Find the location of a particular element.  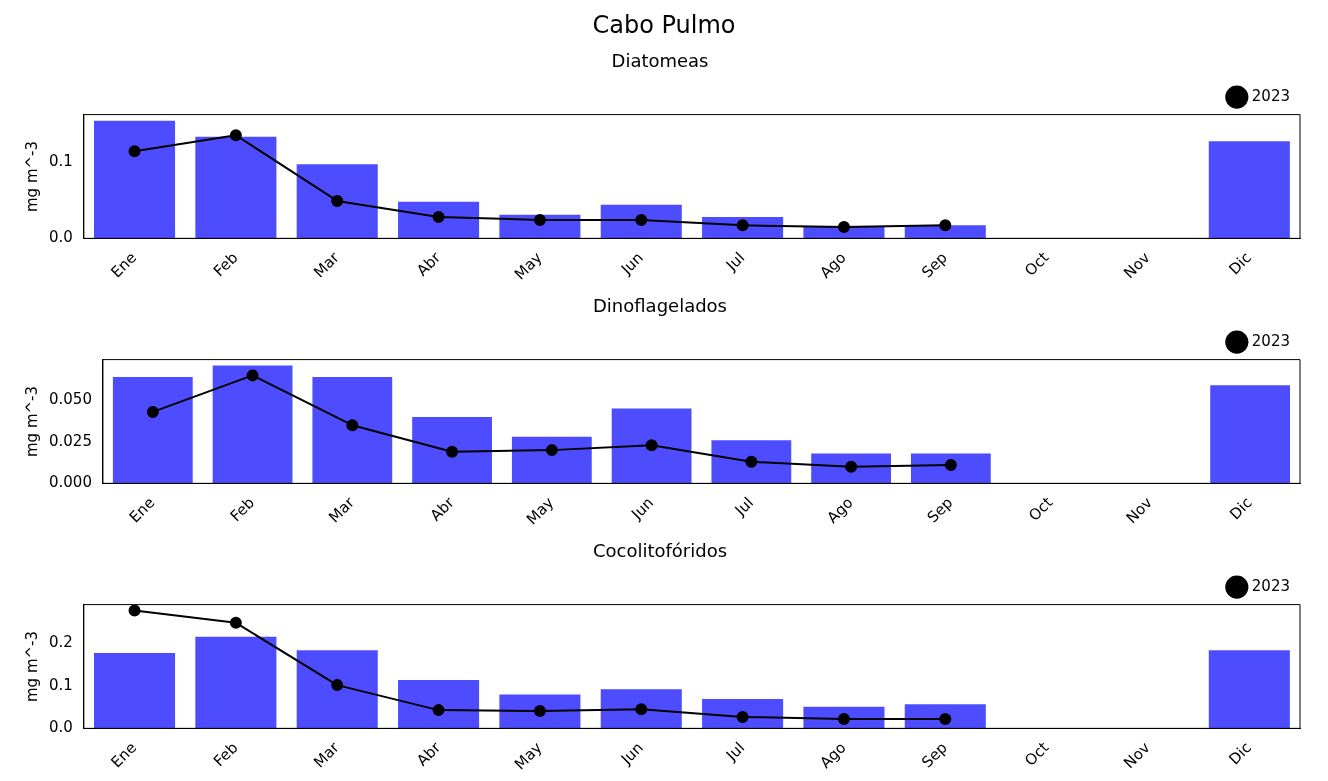

y-tick-label: 0.000 is located at coordinates (70, 482).